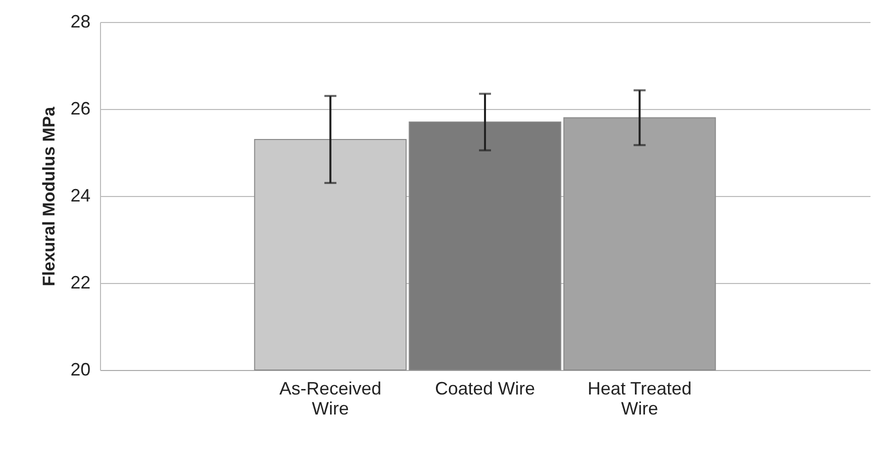 The width and height of the screenshot is (880, 456). I want to click on y-tick-label: 20, so click(80, 370).